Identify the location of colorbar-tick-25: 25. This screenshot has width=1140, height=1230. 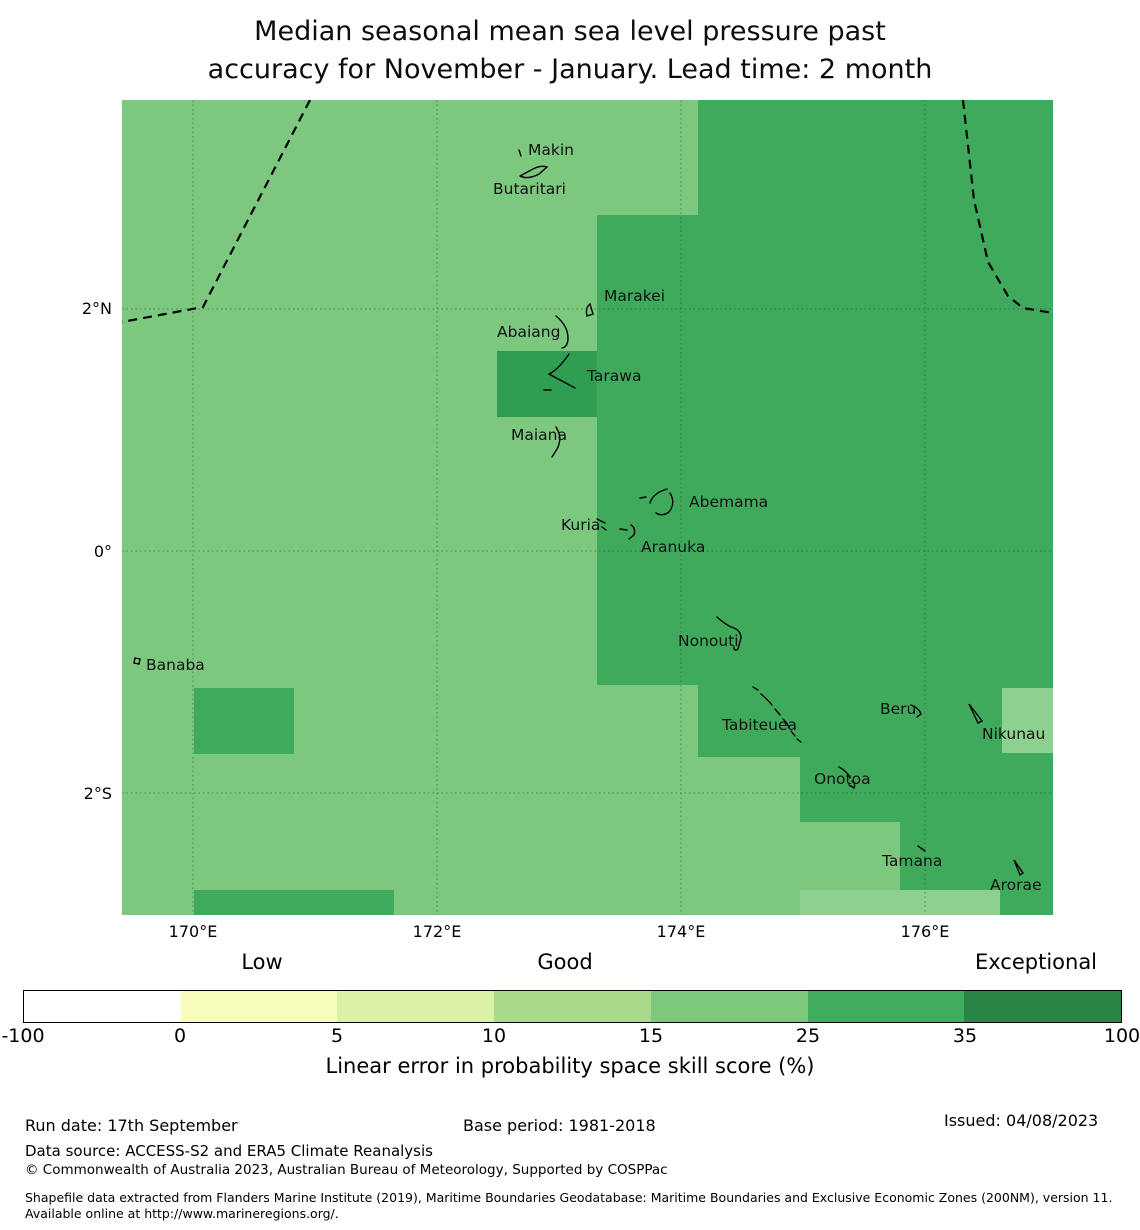
(808, 1036).